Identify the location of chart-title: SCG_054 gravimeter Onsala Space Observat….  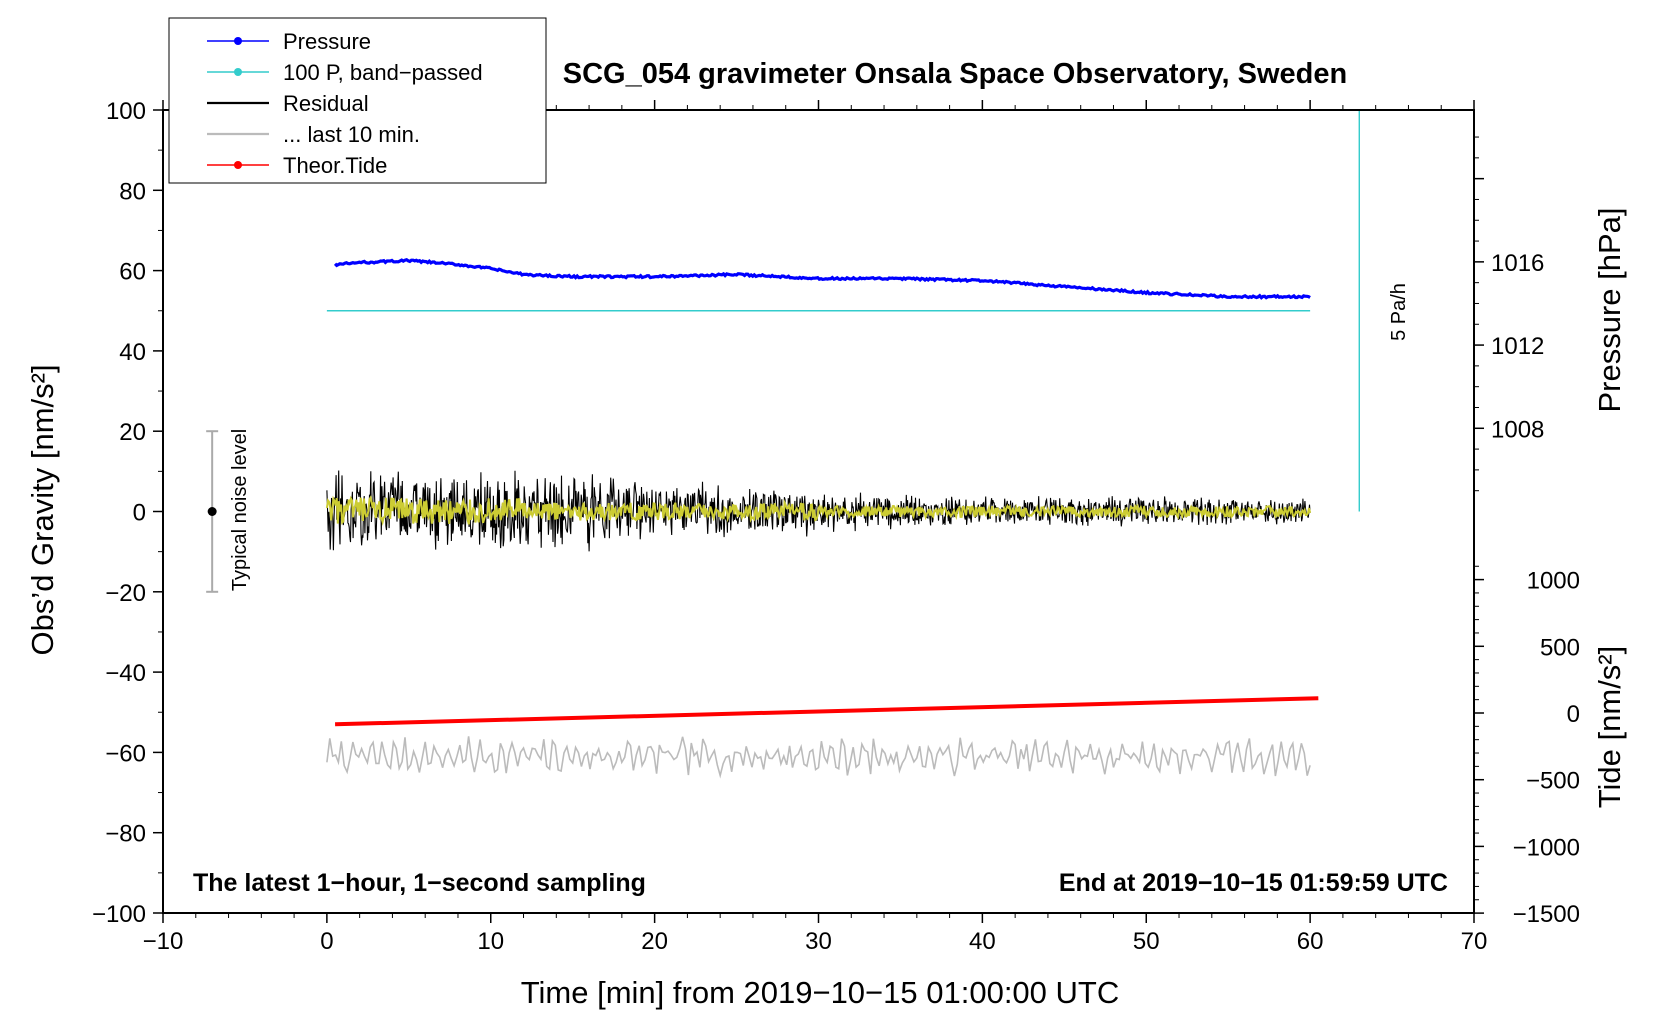
(955, 74).